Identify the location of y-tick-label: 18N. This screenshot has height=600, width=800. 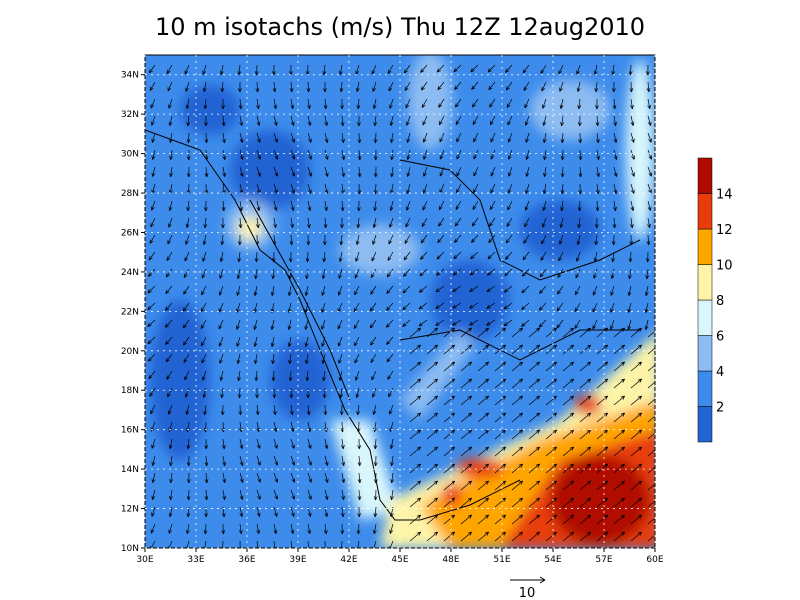
(130, 391).